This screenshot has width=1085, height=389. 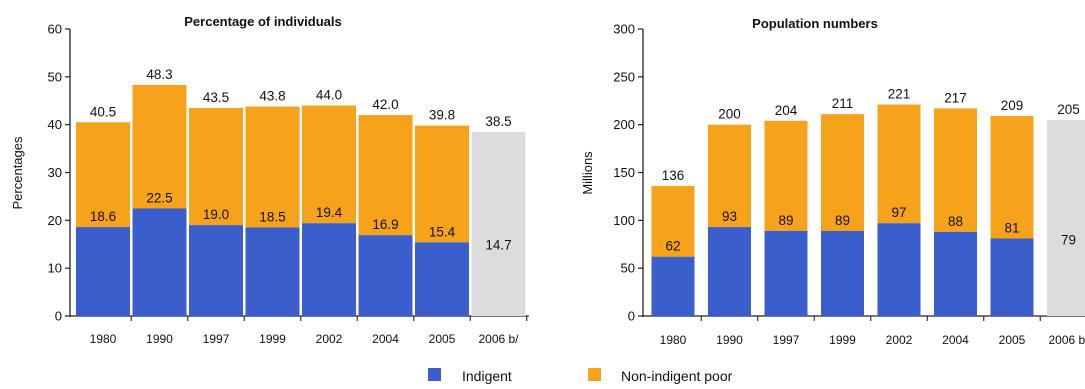 I want to click on data-label-total: 217, so click(x=955, y=97).